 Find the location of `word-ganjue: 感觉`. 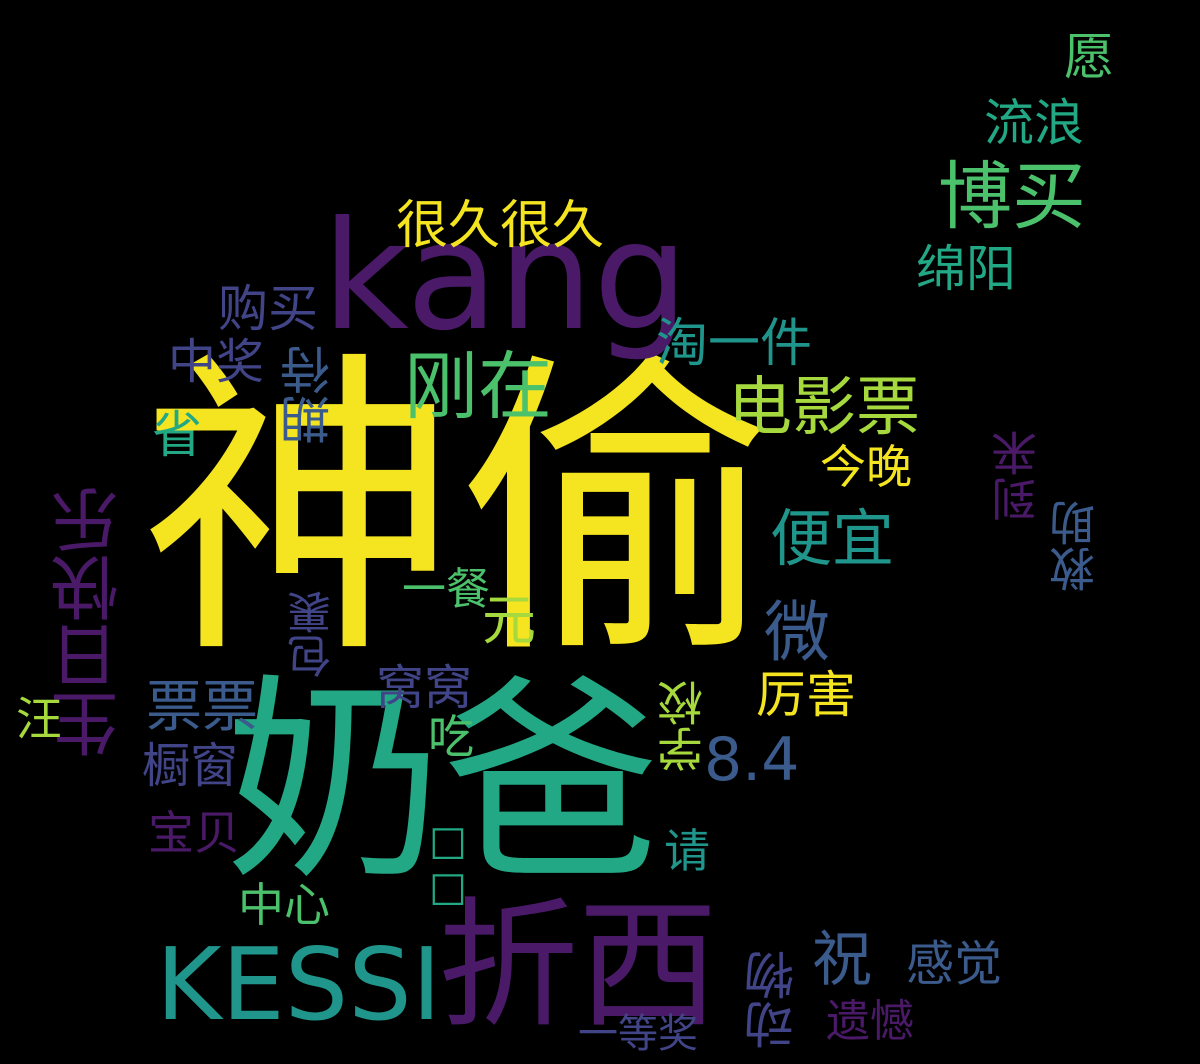

word-ganjue: 感觉 is located at coordinates (954, 964).